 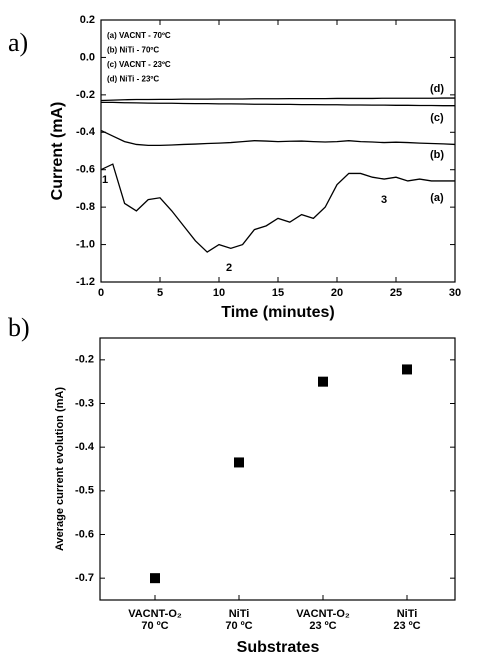 I want to click on annotation: 1, so click(x=105, y=180).